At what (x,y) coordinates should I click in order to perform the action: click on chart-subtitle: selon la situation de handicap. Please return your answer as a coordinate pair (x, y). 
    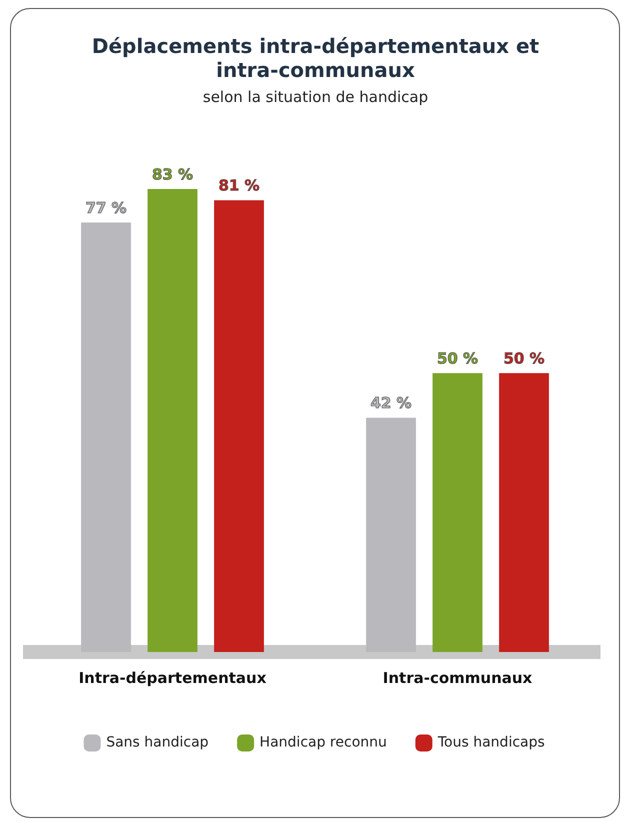
    Looking at the image, I should click on (316, 97).